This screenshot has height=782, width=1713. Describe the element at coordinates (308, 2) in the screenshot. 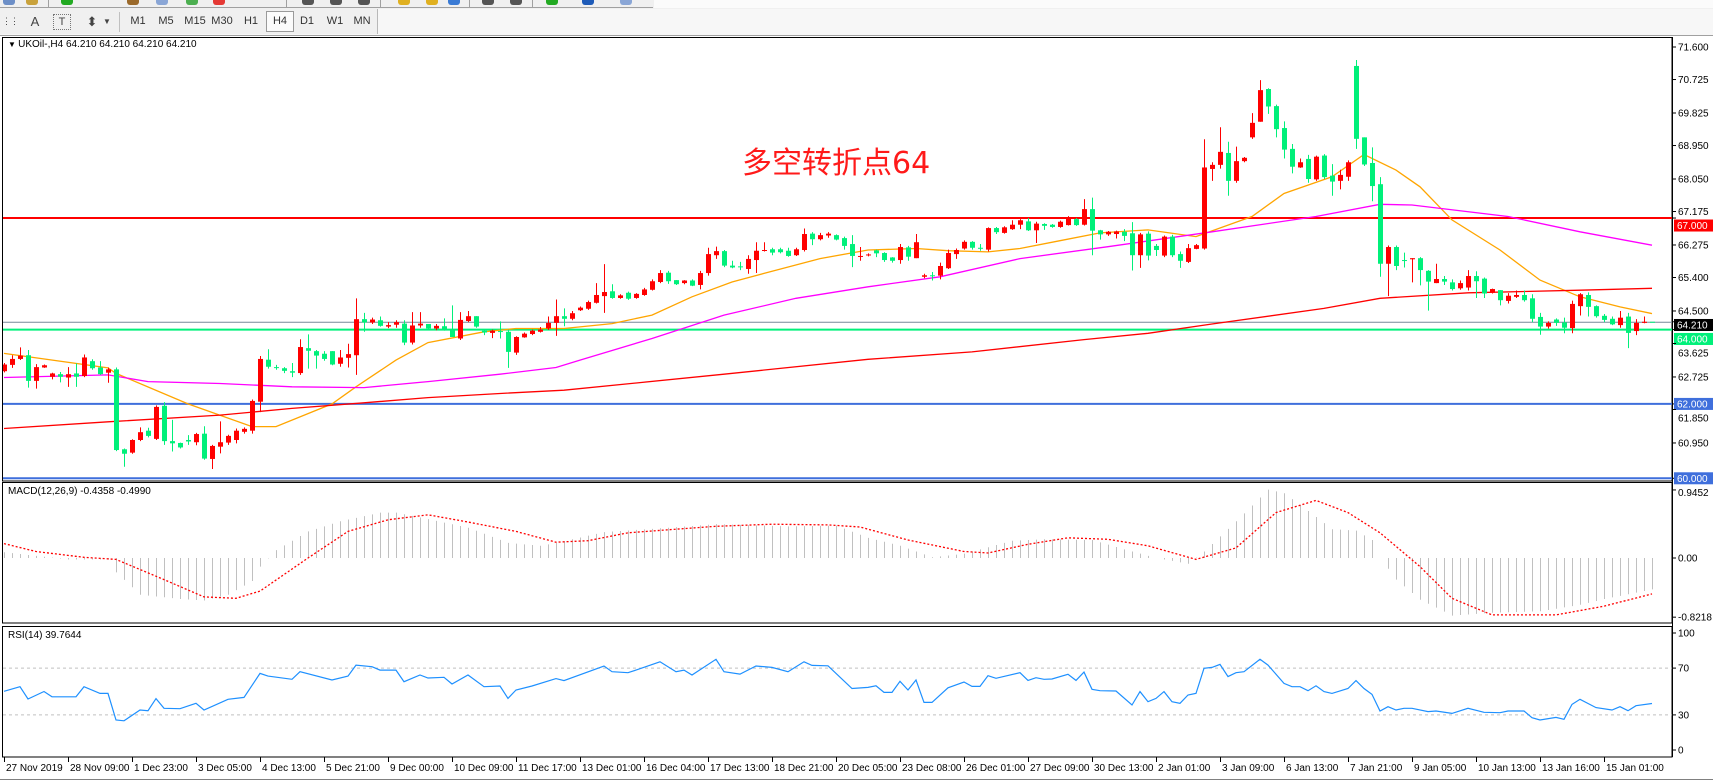

I see `bar-chart-icon` at that location.